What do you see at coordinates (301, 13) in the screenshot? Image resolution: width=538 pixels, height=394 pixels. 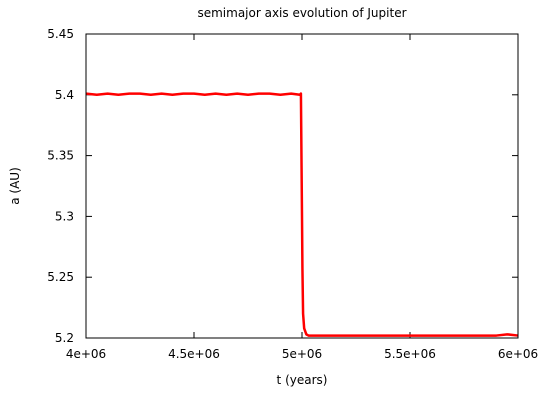 I see `chart-title: semimajor axis evolution of Jupiter` at bounding box center [301, 13].